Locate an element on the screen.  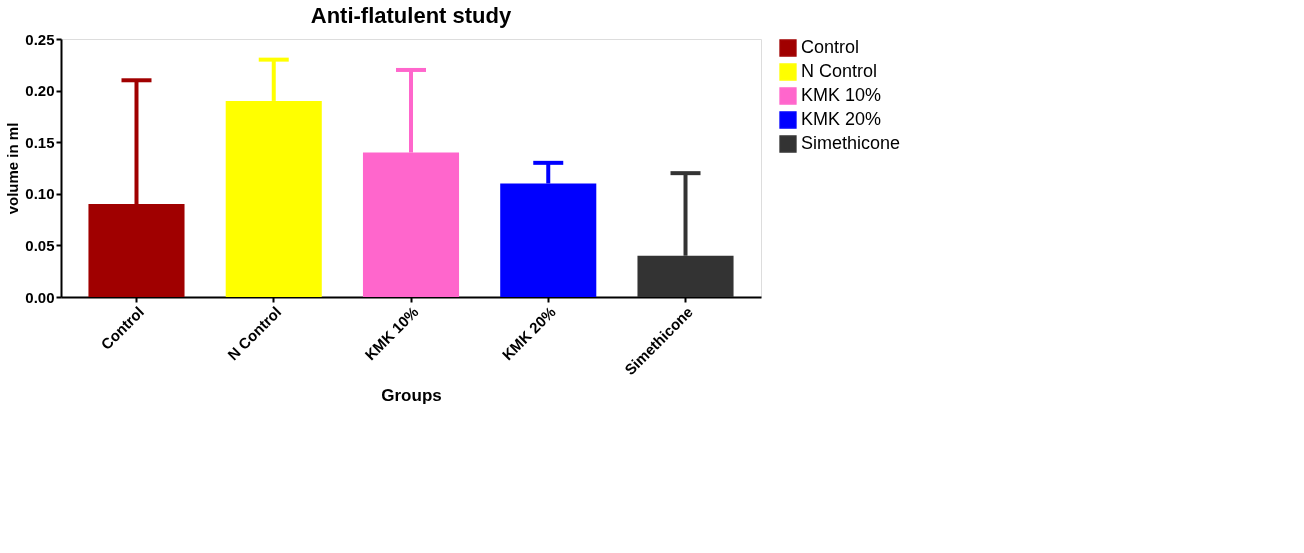
y-tick-label: 0.15 is located at coordinates (40, 142).